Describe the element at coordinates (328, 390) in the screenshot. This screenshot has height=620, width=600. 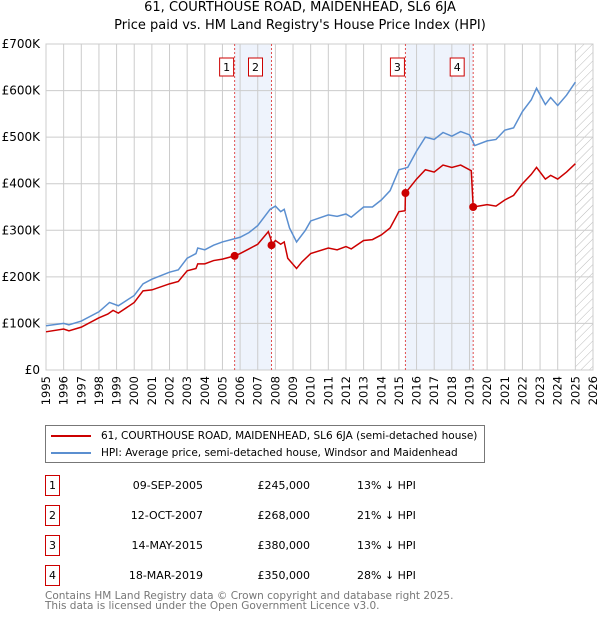
I see `x-tick-label: 2011` at that location.